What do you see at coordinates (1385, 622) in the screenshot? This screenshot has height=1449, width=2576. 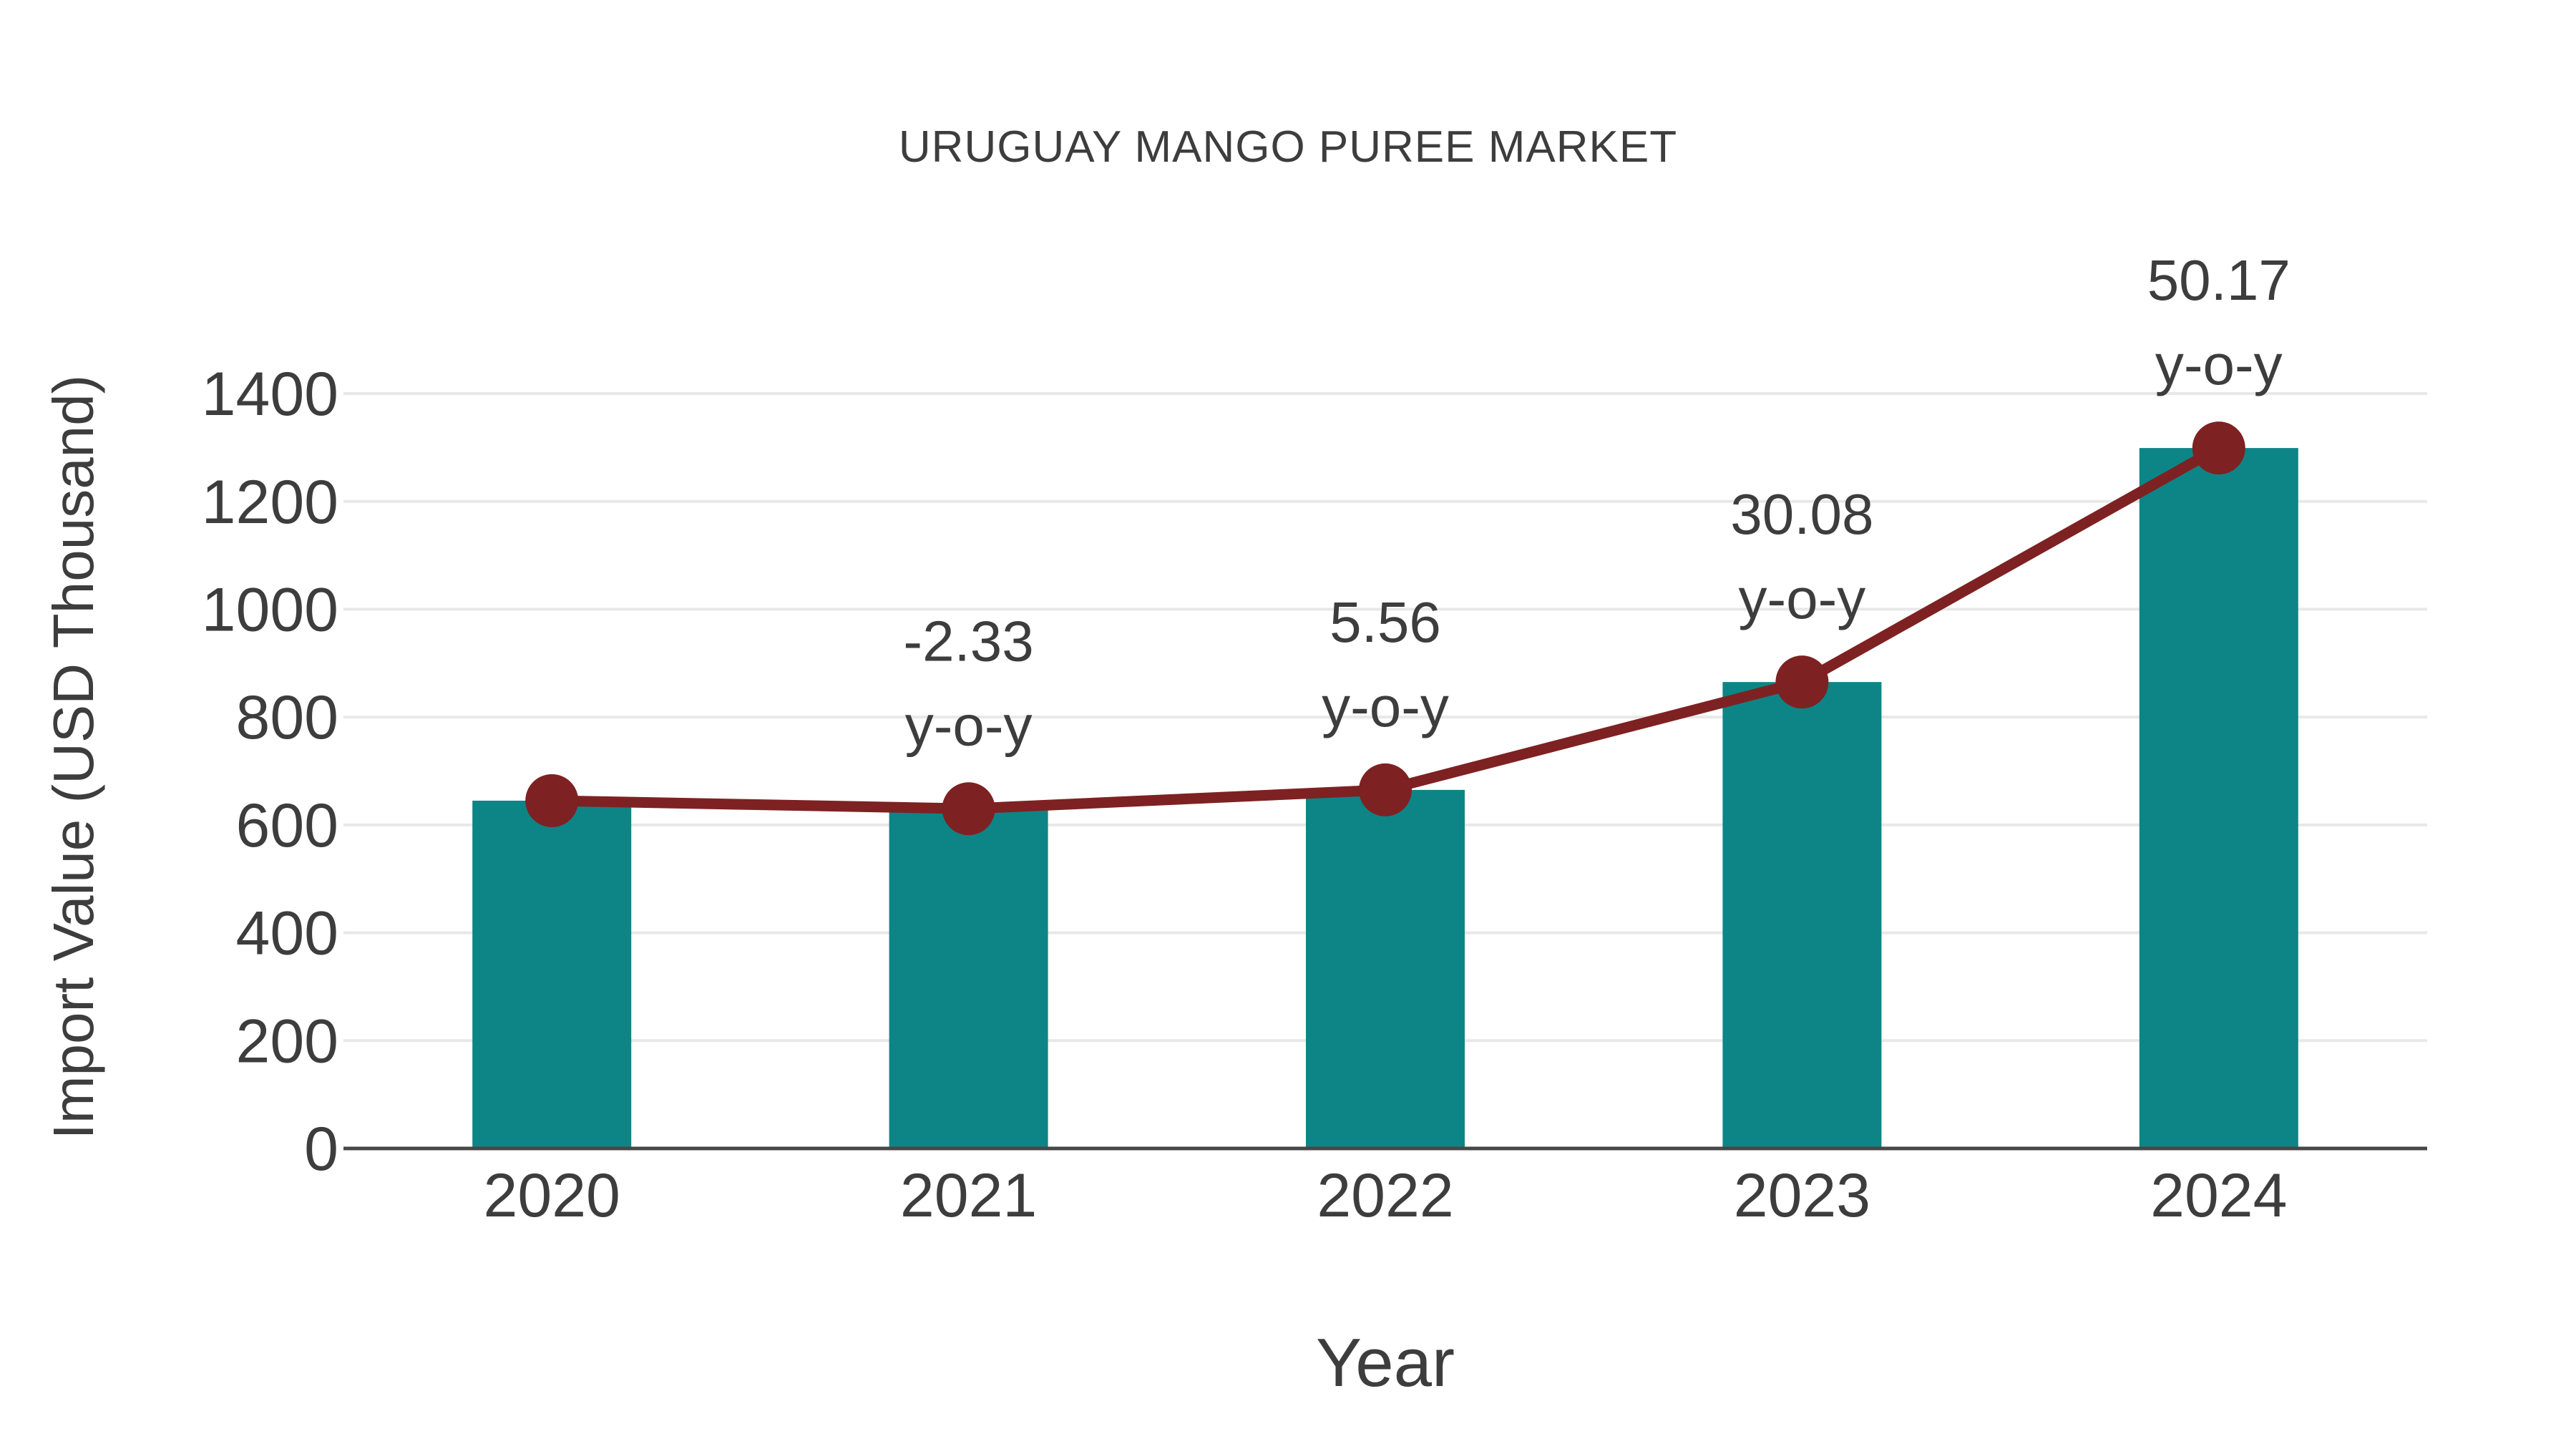 I see `annotation-value: 5.56` at bounding box center [1385, 622].